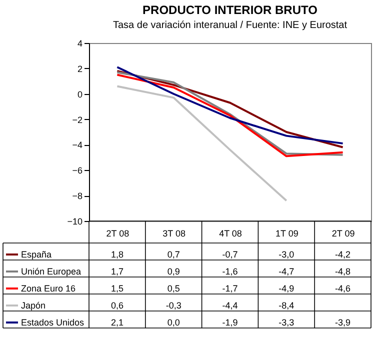  What do you see at coordinates (33, 305) in the screenshot?
I see `legend-label: Japón` at bounding box center [33, 305].